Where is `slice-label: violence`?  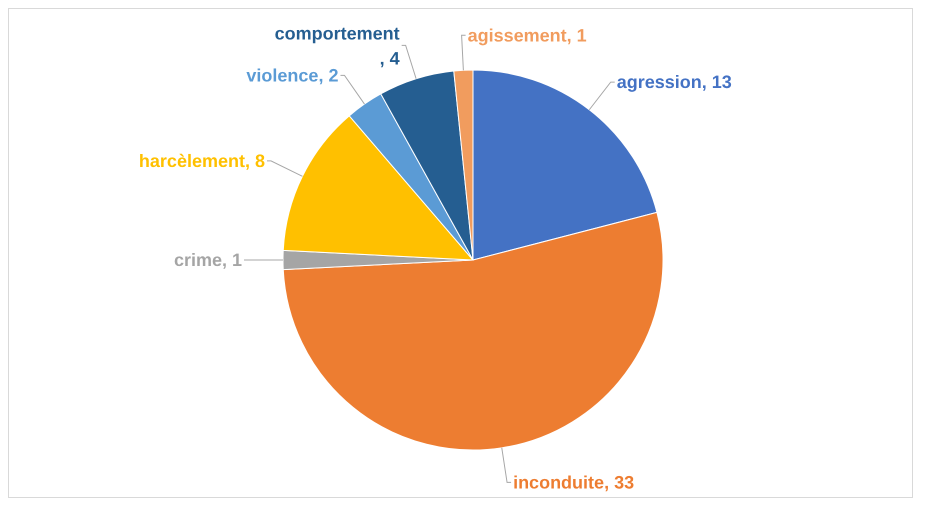 slice-label: violence is located at coordinates (282, 75).